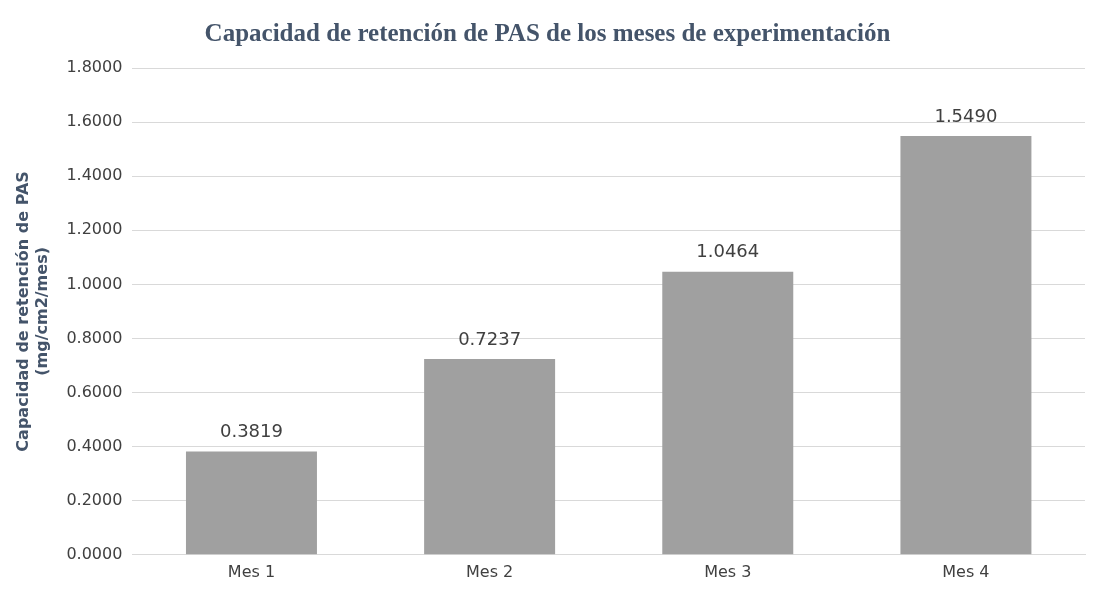 Image resolution: width=1101 pixels, height=598 pixels. I want to click on y-tick-label: 1.4000, so click(94, 175).